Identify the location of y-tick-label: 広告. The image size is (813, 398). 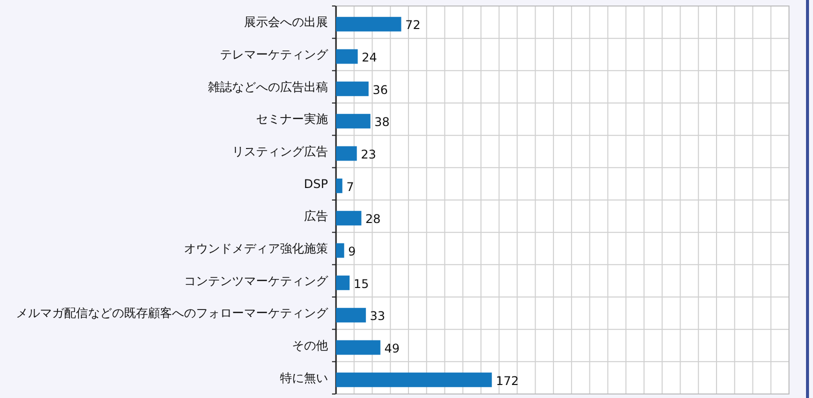
(316, 216).